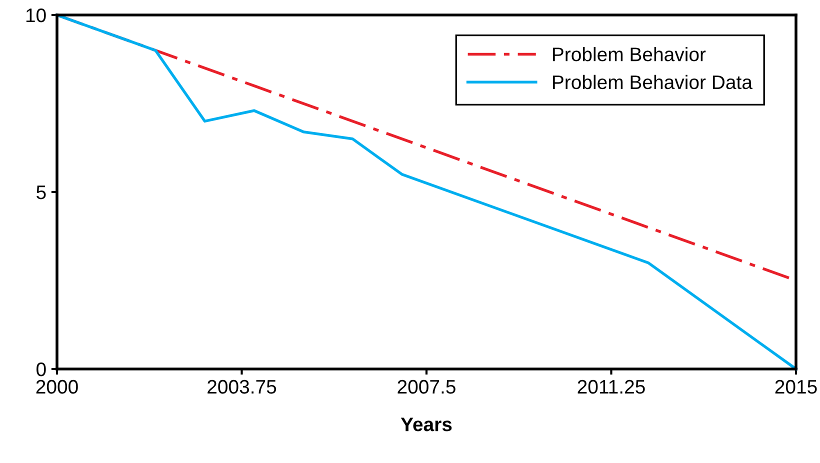 The width and height of the screenshot is (820, 463). What do you see at coordinates (652, 82) in the screenshot?
I see `legend-label: Problem Behavior Data` at bounding box center [652, 82].